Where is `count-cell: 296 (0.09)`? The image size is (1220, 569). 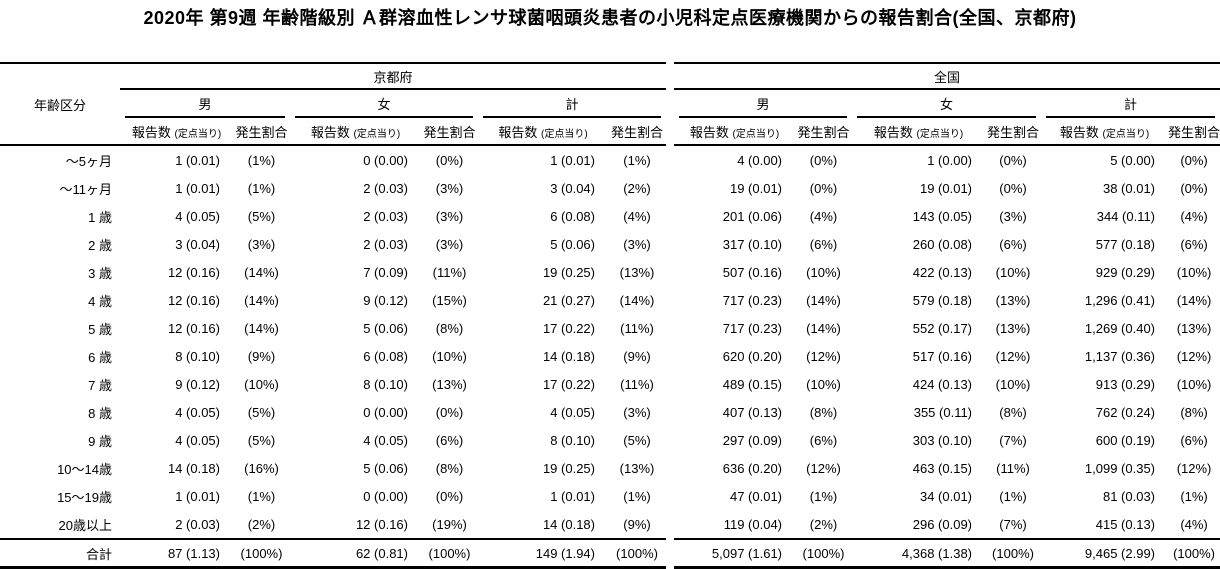
count-cell: 296 (0.09) is located at coordinates (942, 524).